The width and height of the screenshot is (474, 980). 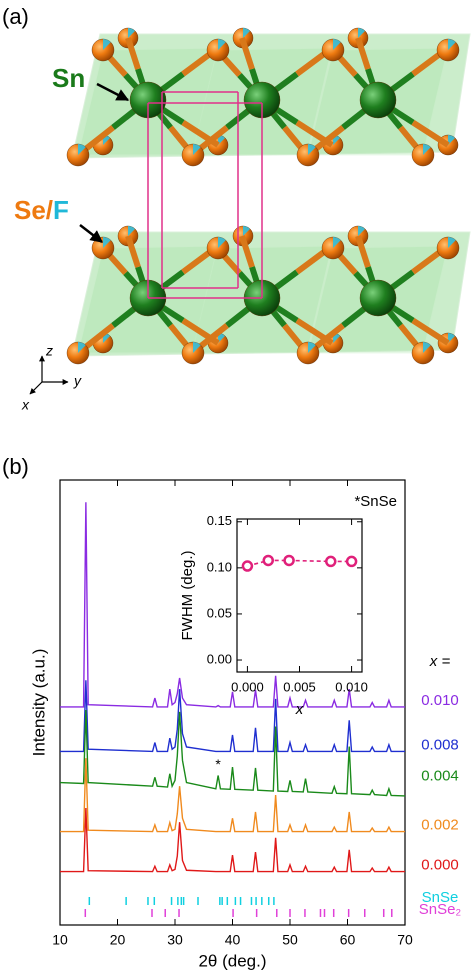 What do you see at coordinates (440, 865) in the screenshot?
I see `series-label: 0.000` at bounding box center [440, 865].